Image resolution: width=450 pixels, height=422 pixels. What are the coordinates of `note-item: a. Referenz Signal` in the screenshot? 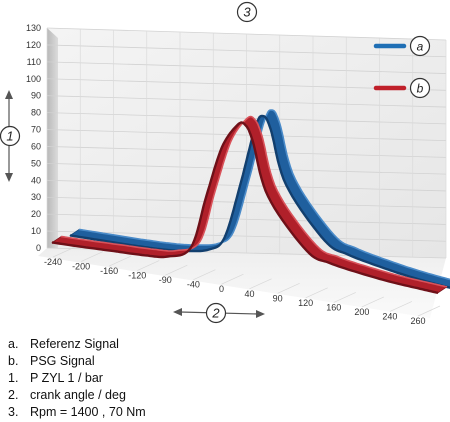 It's located at (77, 344).